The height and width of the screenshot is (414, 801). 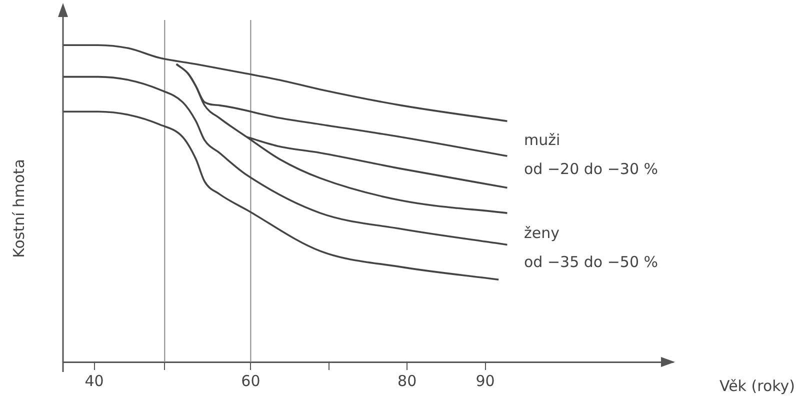 I want to click on annotation: od −20 do −30 %, so click(x=591, y=169).